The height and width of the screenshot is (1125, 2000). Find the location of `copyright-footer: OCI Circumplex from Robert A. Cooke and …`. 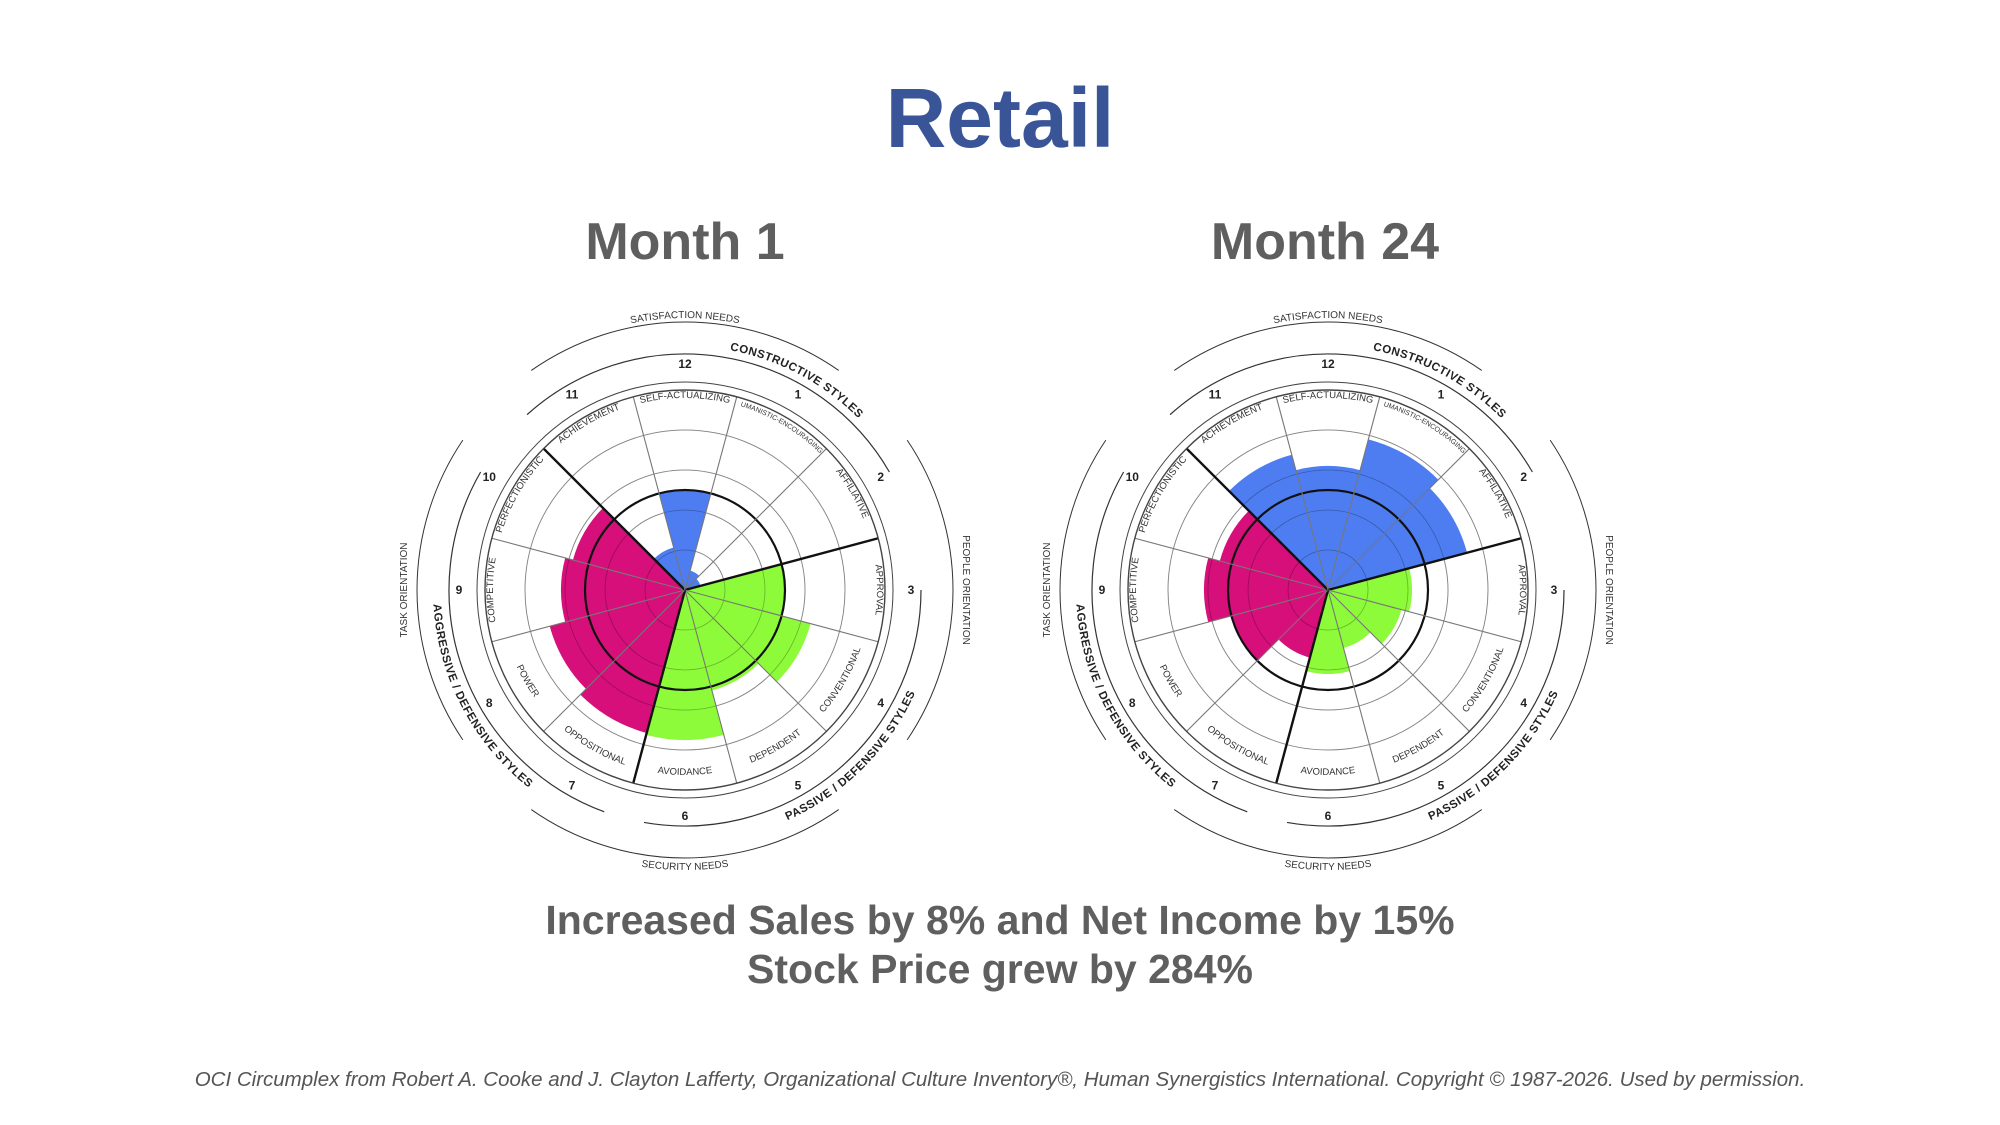

copyright-footer: OCI Circumplex from Robert A. Cooke and … is located at coordinates (1000, 1079).